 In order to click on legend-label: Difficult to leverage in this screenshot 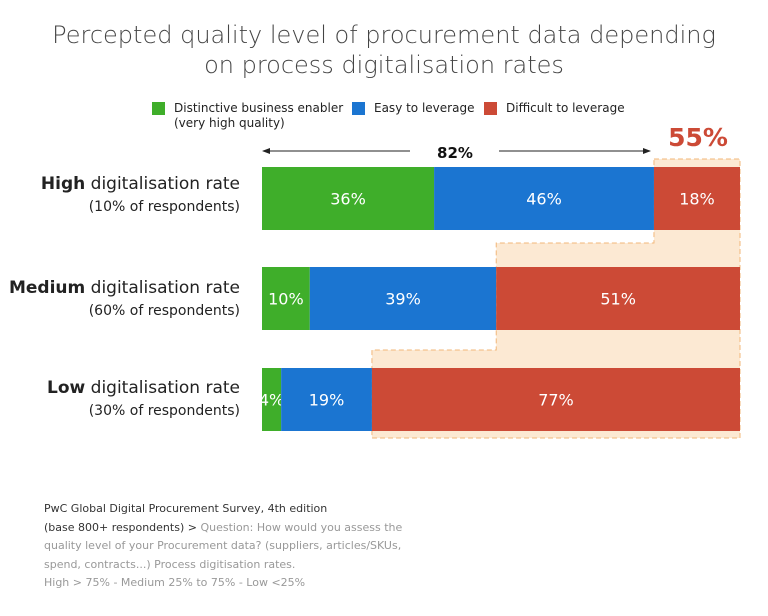, I will do `click(565, 108)`.